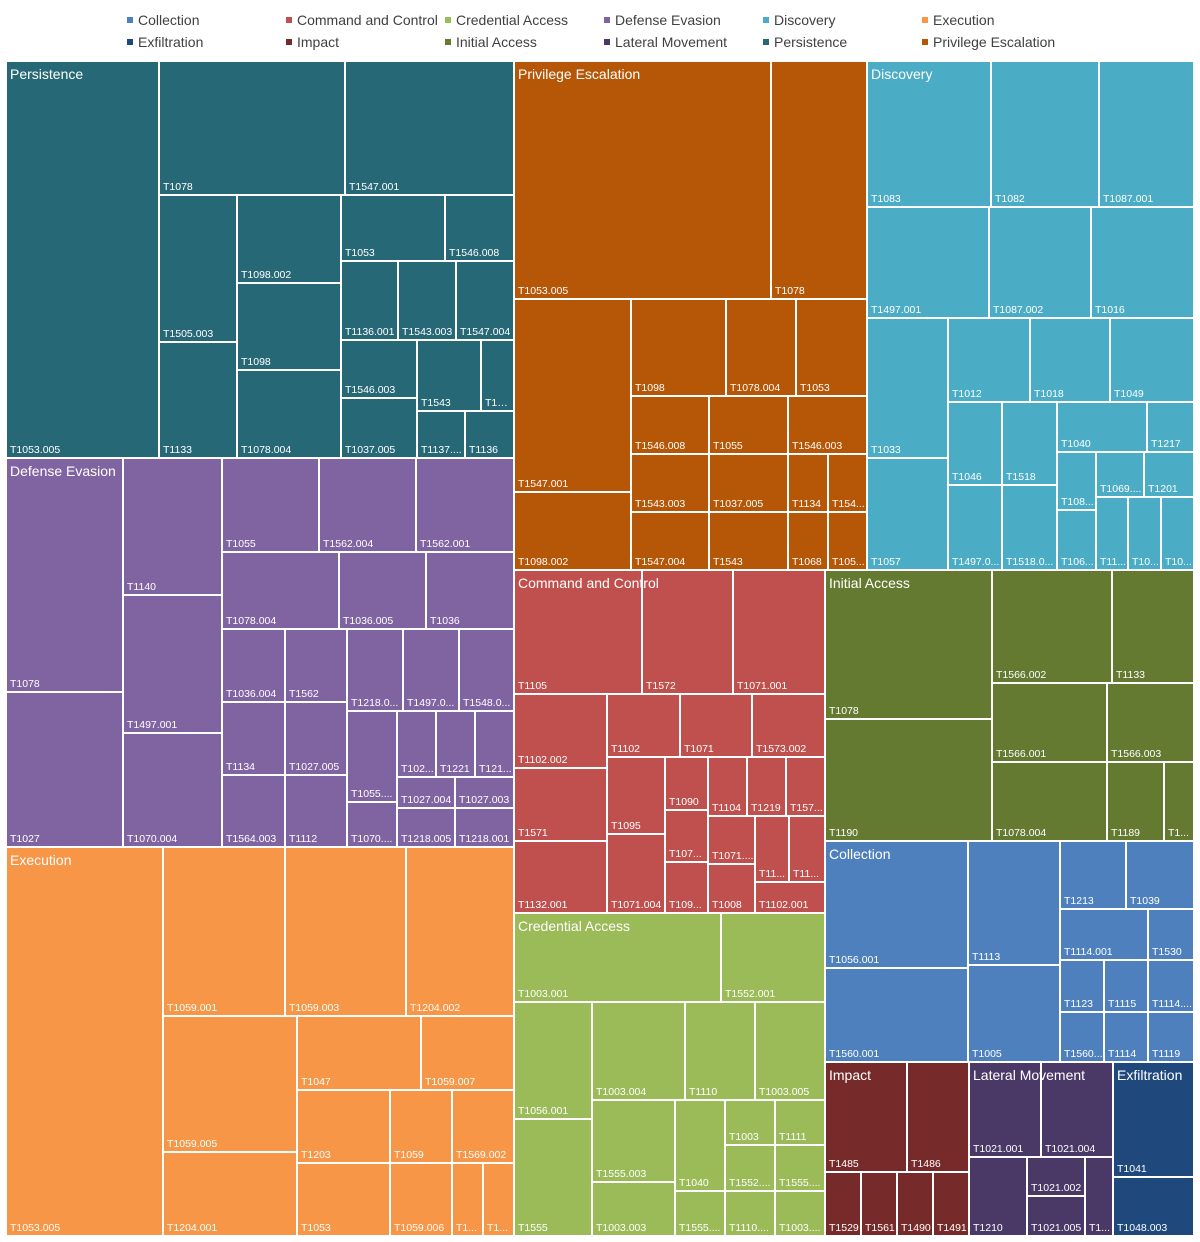 Image resolution: width=1200 pixels, height=1242 pixels. Describe the element at coordinates (426, 800) in the screenshot. I see `treemap-cell-label: T1027.004` at that location.